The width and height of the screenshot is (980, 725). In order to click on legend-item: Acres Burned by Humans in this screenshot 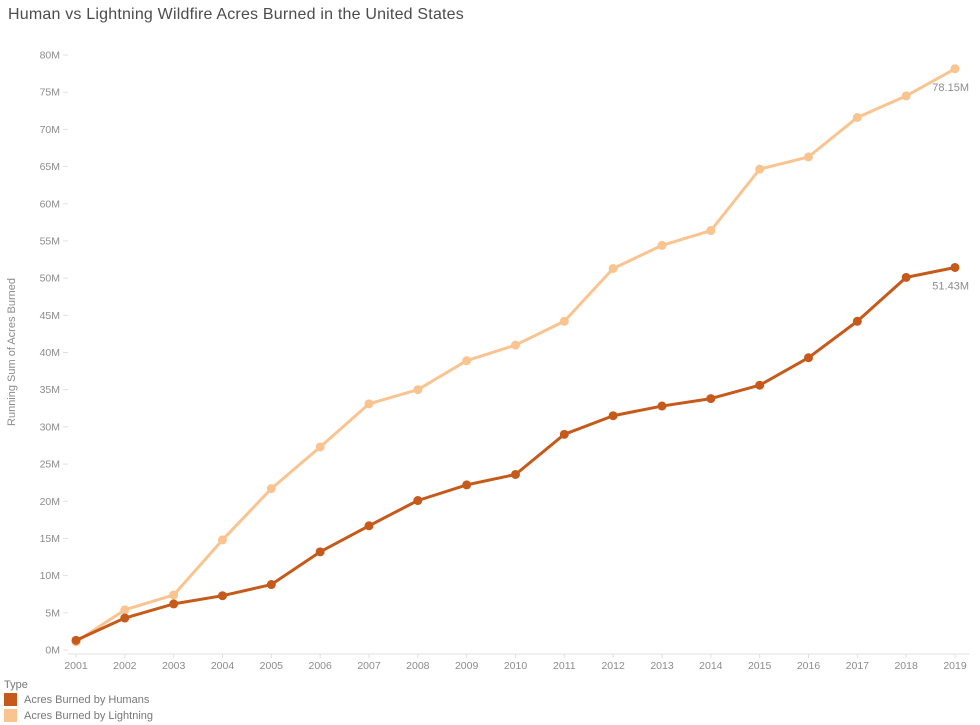, I will do `click(78, 699)`.